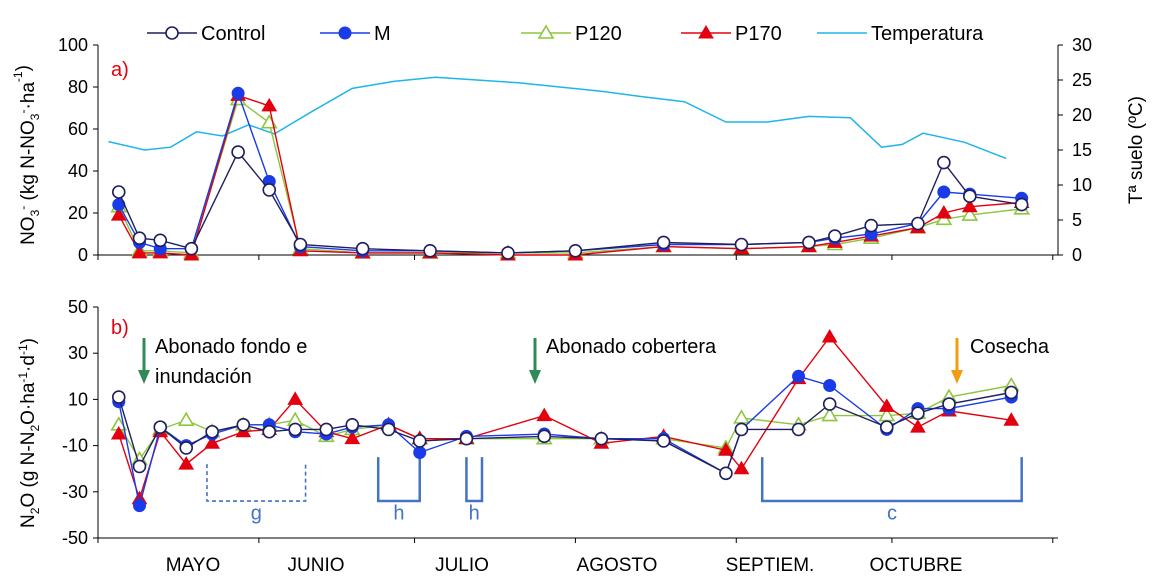  I want to click on legend-item-m: M, so click(355, 34).